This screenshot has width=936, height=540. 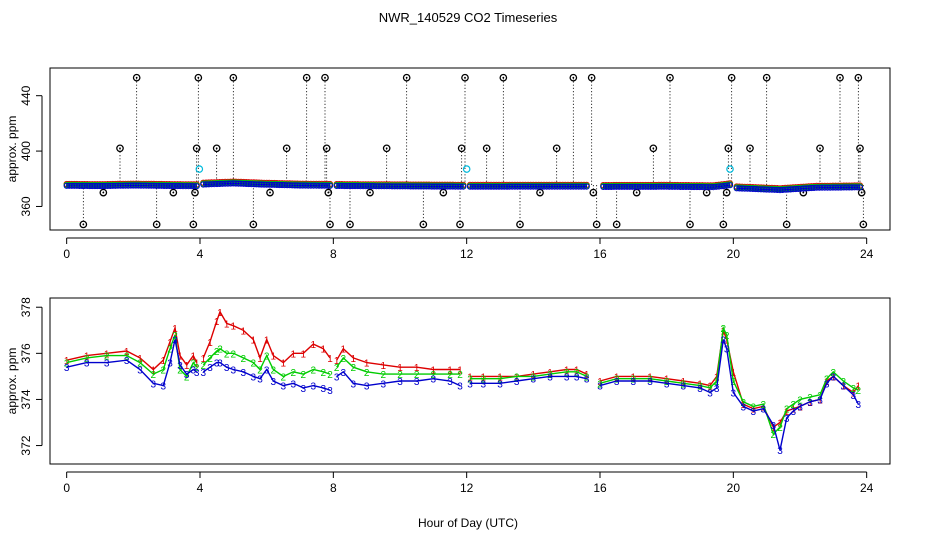 I want to click on series-line, so click(x=266, y=376).